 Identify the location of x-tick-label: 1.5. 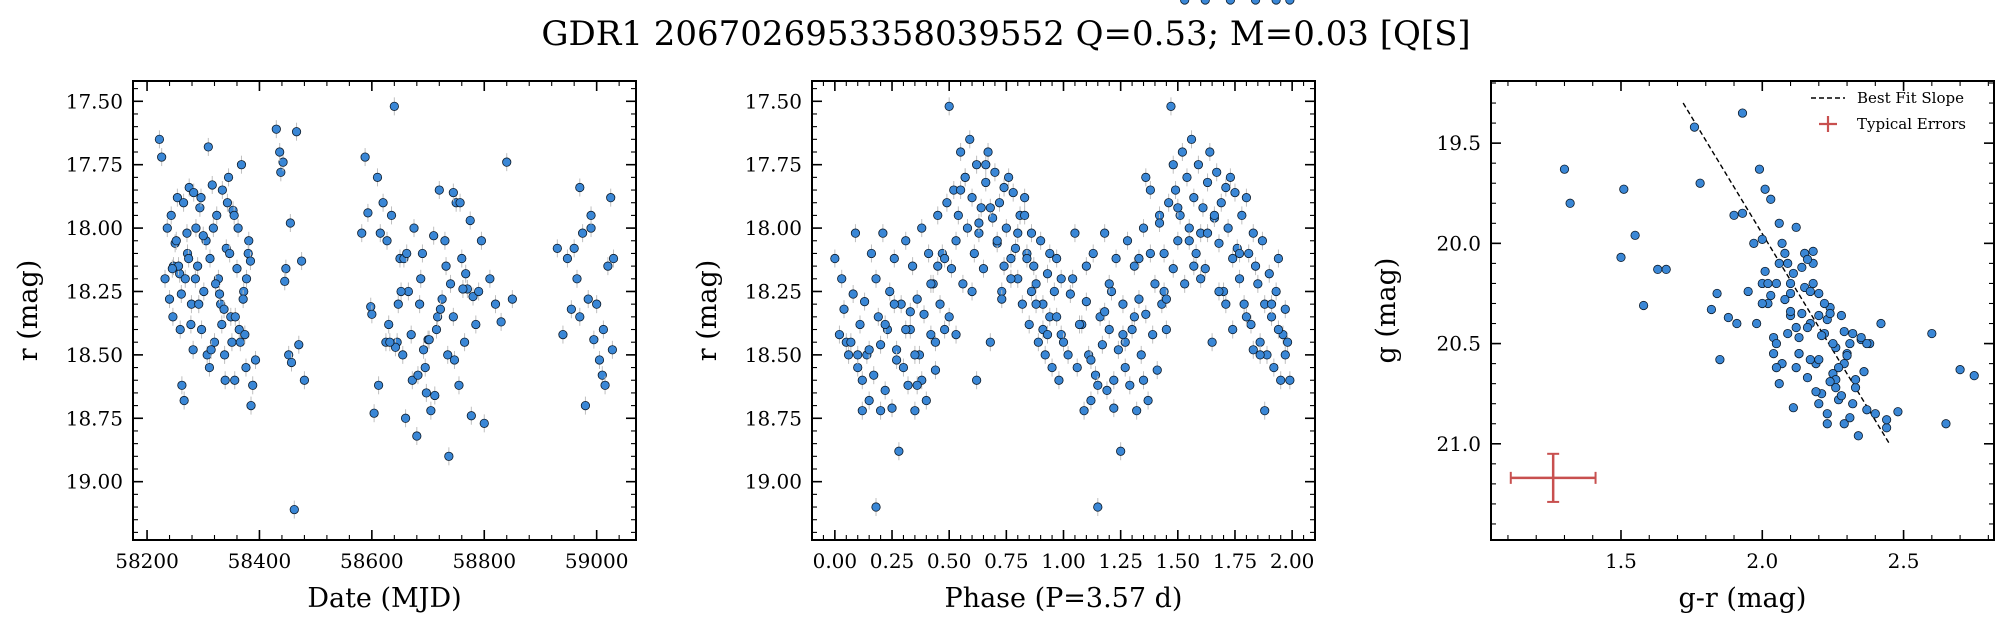
(1621, 561).